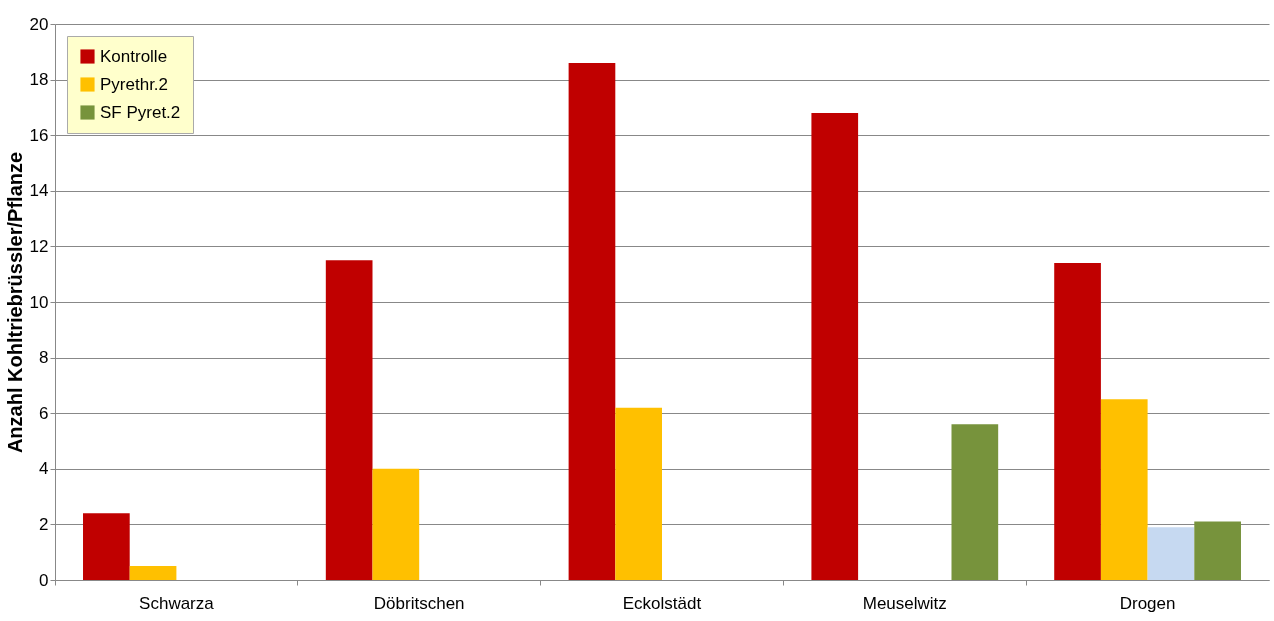 The height and width of the screenshot is (621, 1274). I want to click on y-tick-label: 18, so click(39, 80).